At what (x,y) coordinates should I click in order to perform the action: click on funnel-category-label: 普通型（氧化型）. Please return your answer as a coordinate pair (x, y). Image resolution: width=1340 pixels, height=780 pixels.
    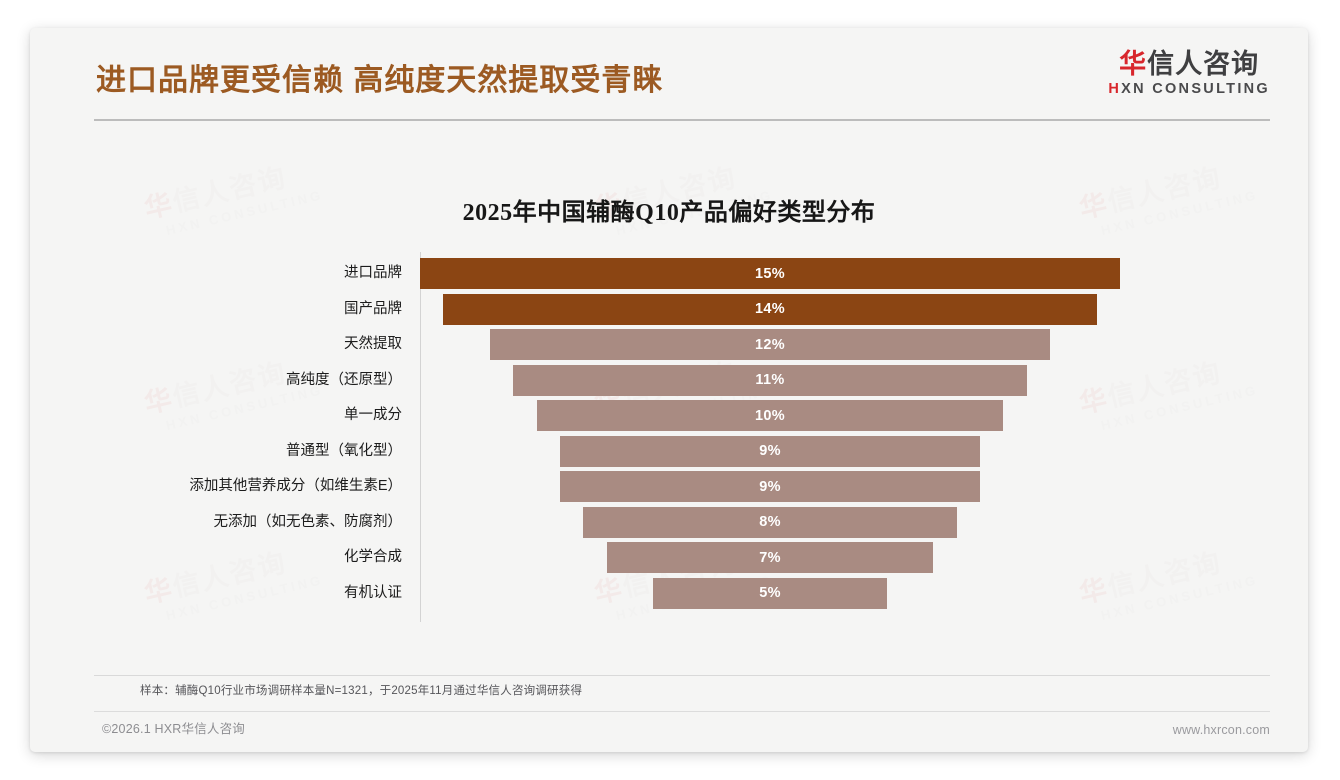
    Looking at the image, I should click on (344, 450).